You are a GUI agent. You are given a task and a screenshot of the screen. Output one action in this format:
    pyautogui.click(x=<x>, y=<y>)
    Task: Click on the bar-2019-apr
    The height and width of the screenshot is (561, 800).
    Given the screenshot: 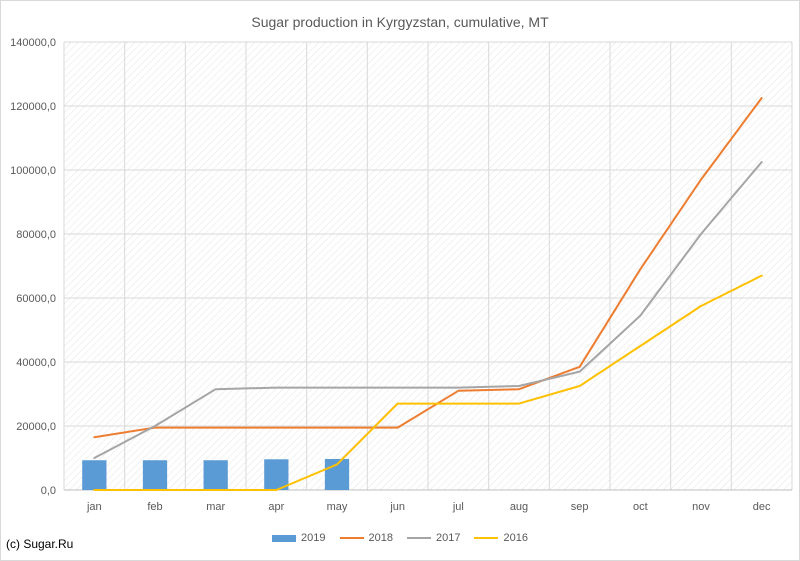 What is the action you would take?
    pyautogui.click(x=276, y=474)
    